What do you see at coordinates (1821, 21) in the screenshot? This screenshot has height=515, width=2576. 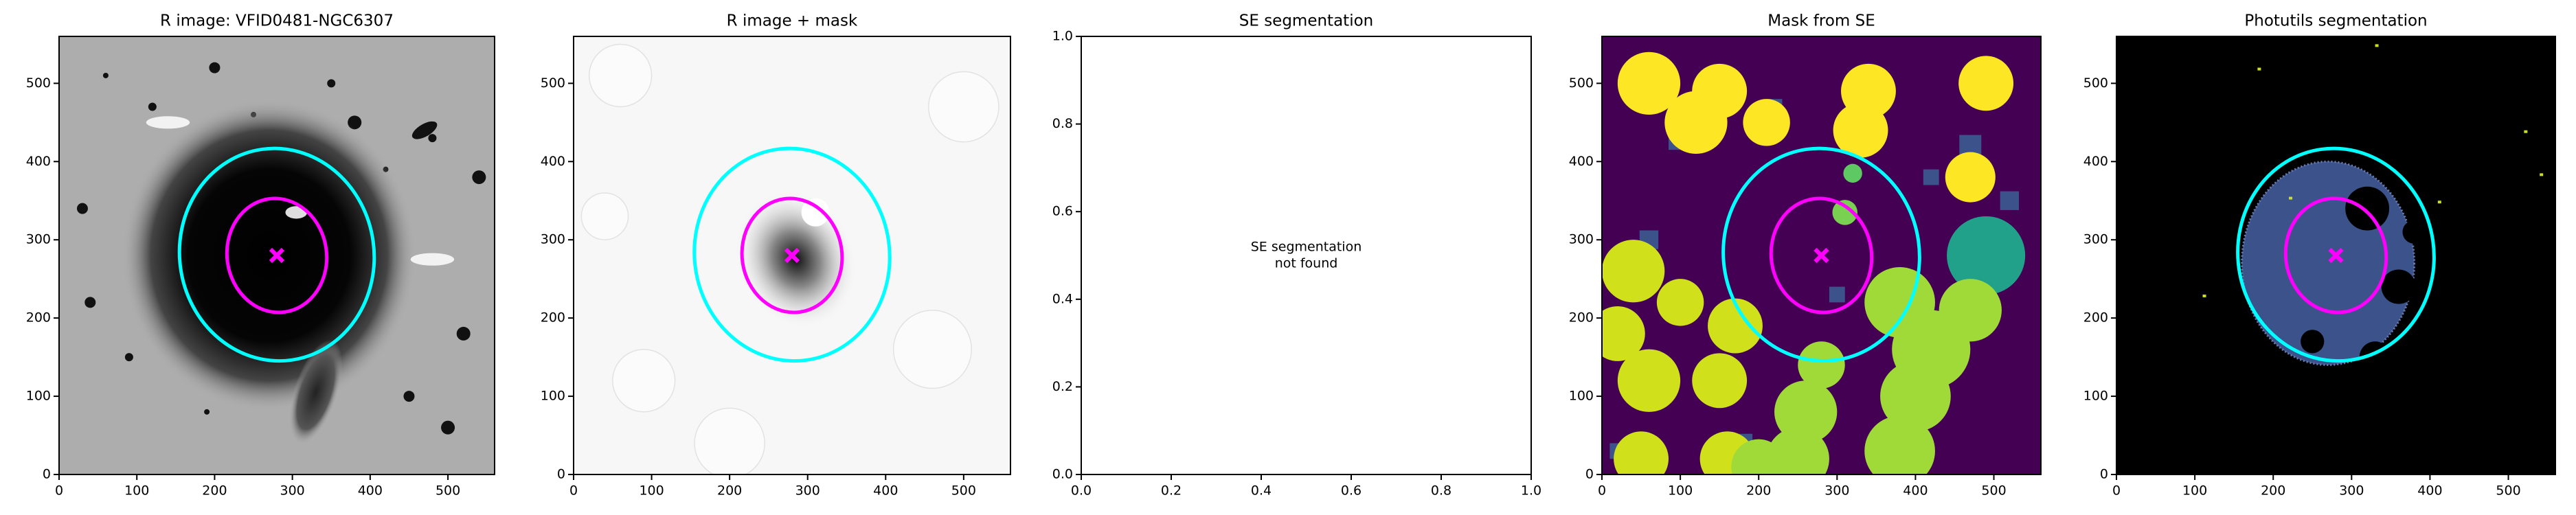 I see `panel-title: Mask from SE` at bounding box center [1821, 21].